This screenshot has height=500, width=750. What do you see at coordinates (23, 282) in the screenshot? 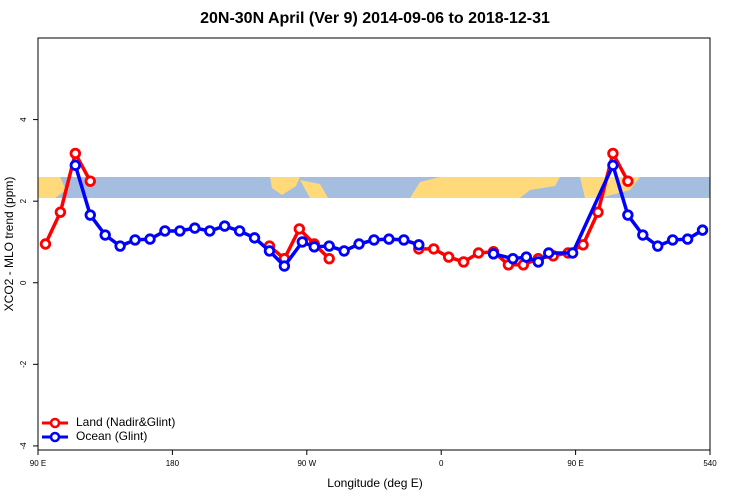
I see `y-tick-label: 0` at bounding box center [23, 282].